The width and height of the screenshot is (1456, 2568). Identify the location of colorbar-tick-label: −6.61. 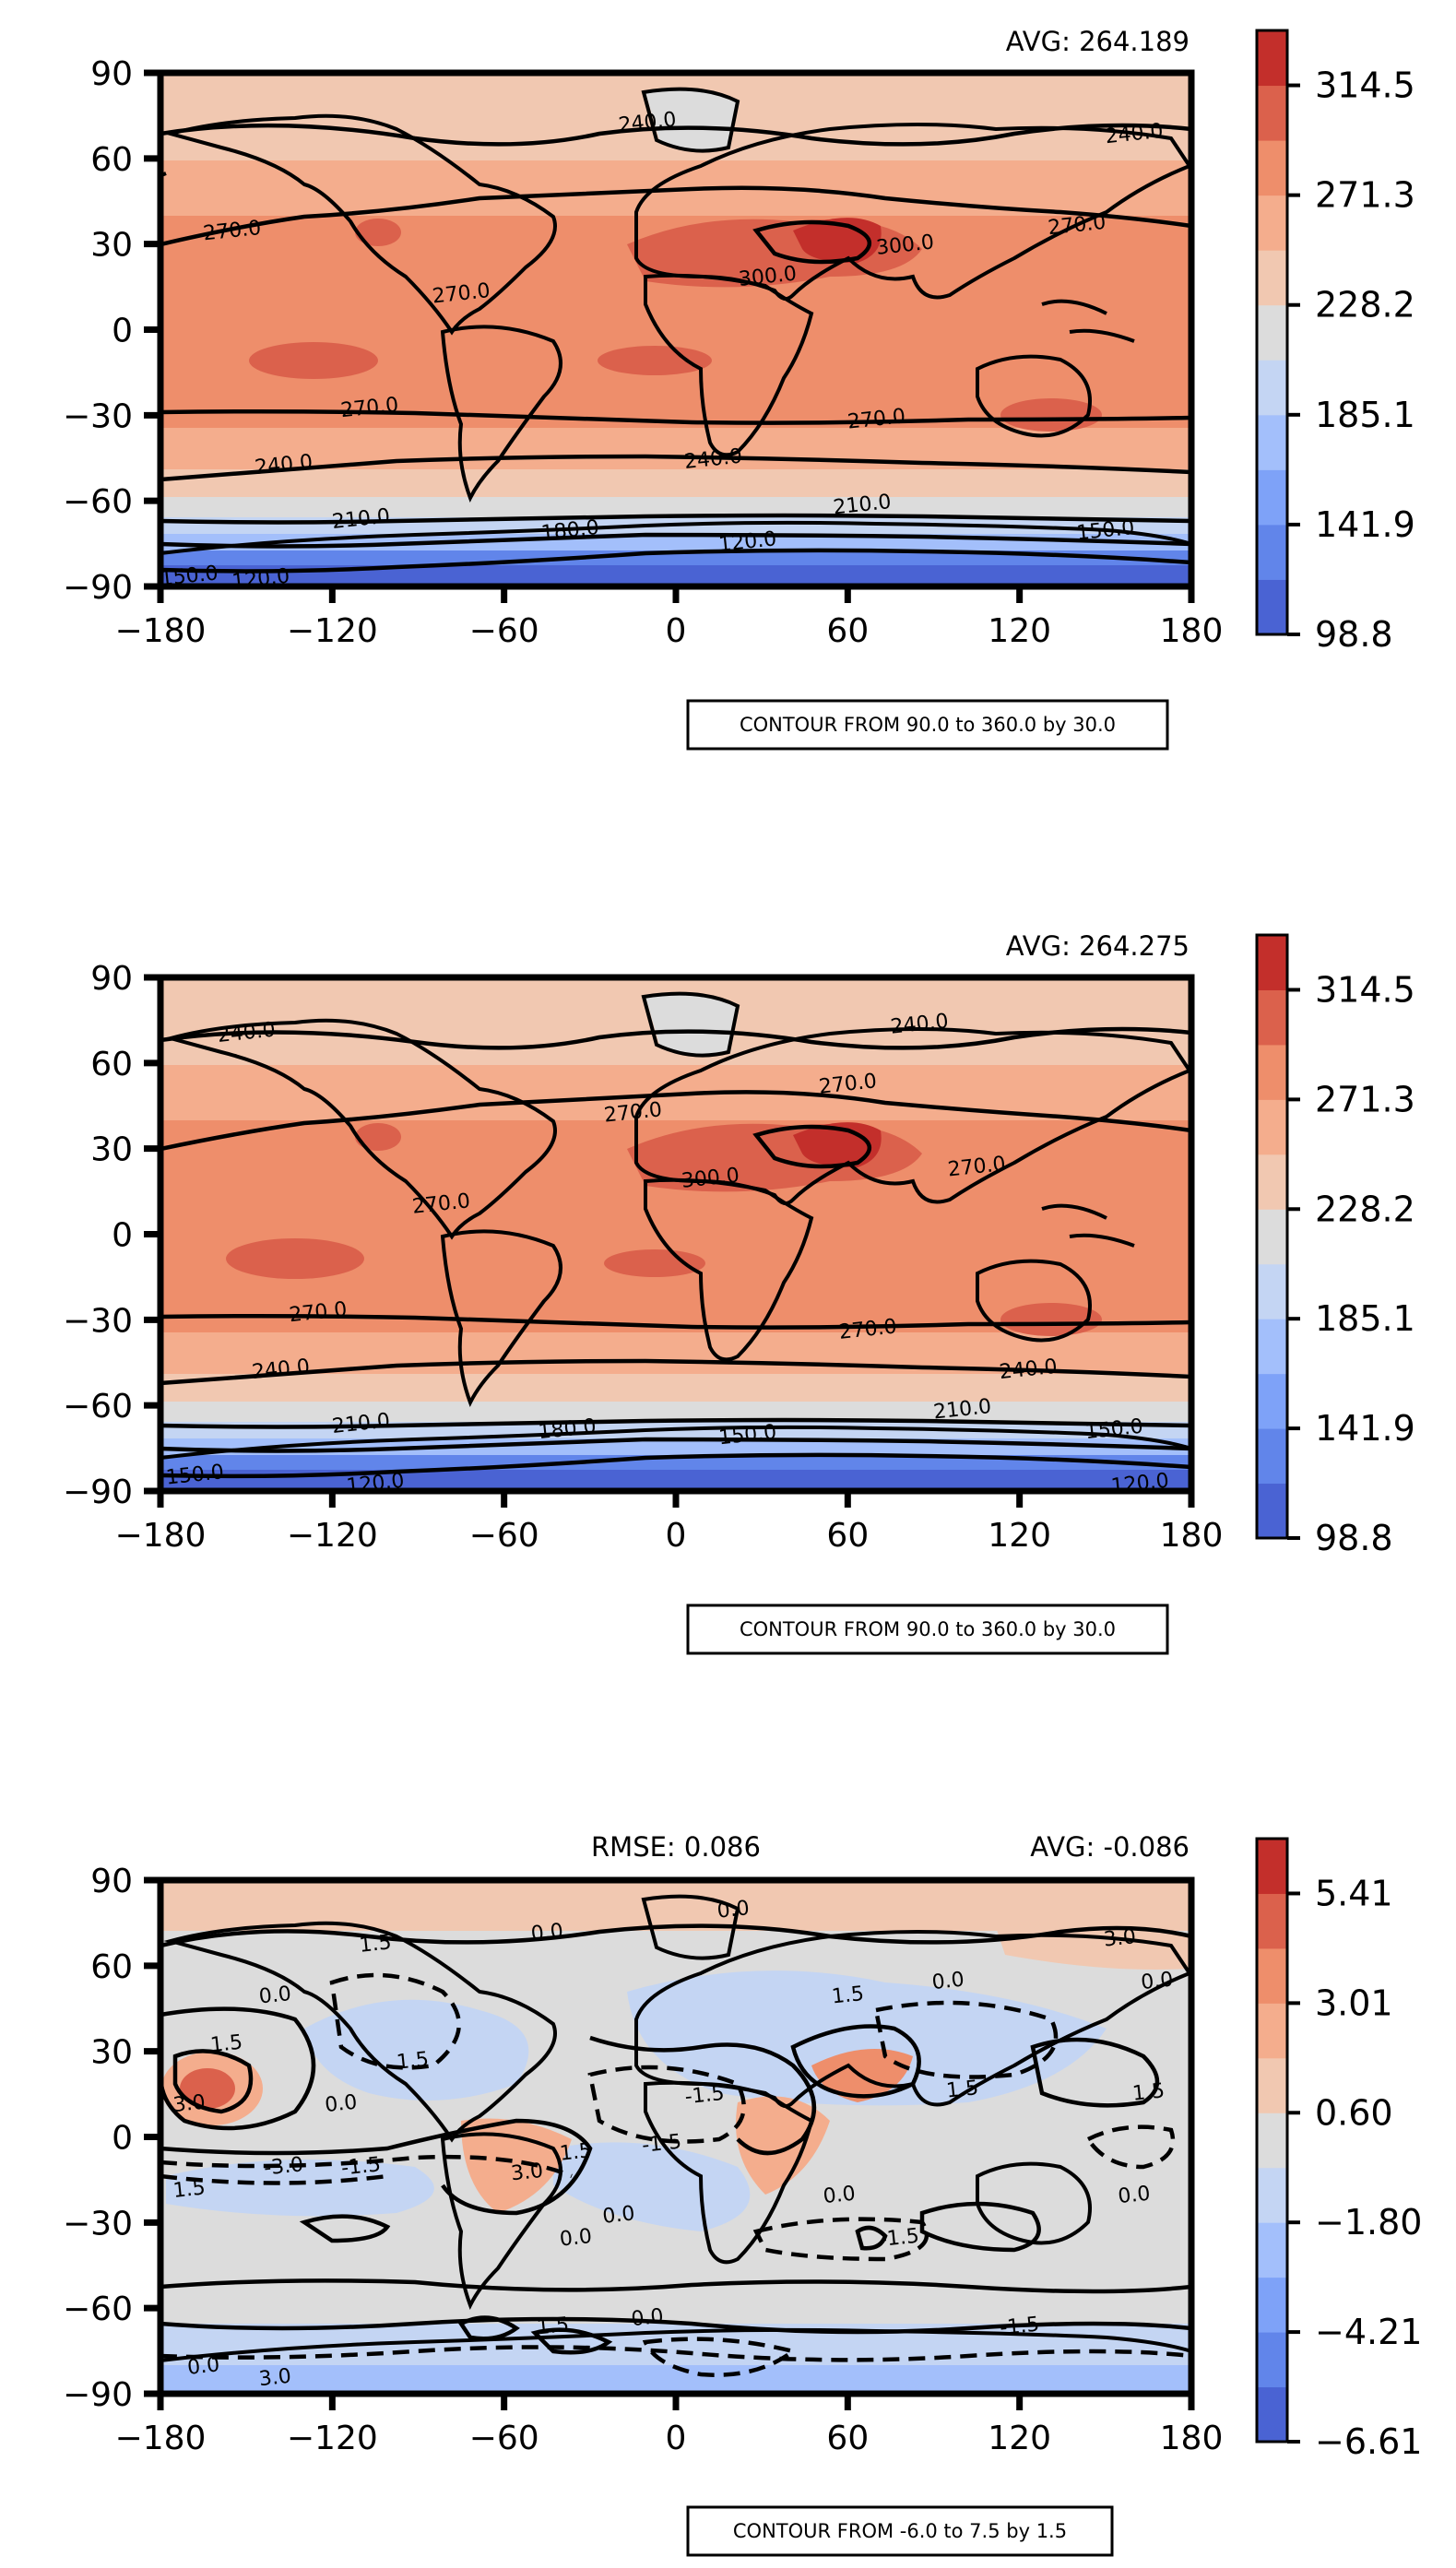
(1368, 2441).